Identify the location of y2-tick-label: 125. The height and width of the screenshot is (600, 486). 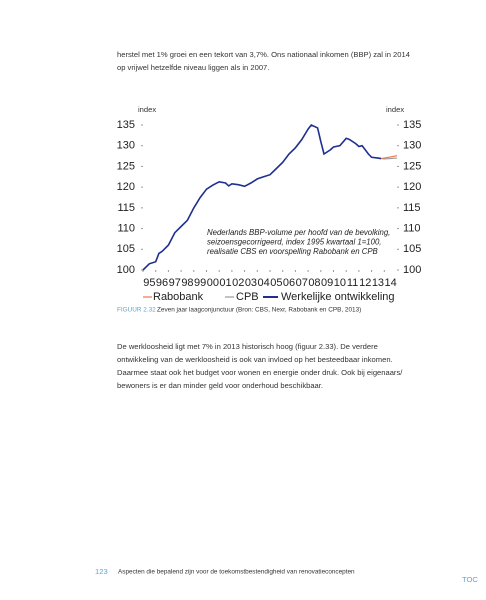
(412, 166).